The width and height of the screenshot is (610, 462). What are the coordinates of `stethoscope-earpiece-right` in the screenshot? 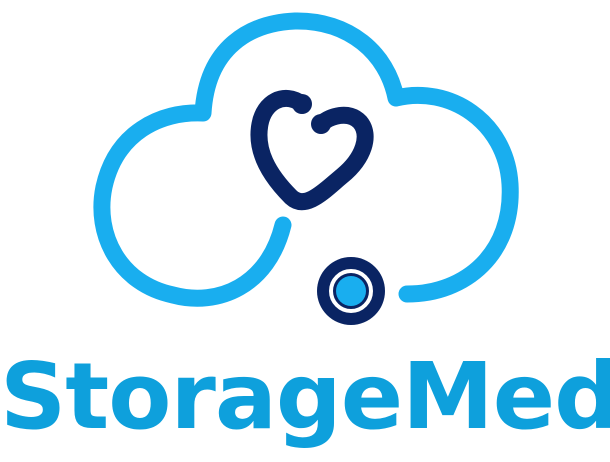 It's located at (321, 124).